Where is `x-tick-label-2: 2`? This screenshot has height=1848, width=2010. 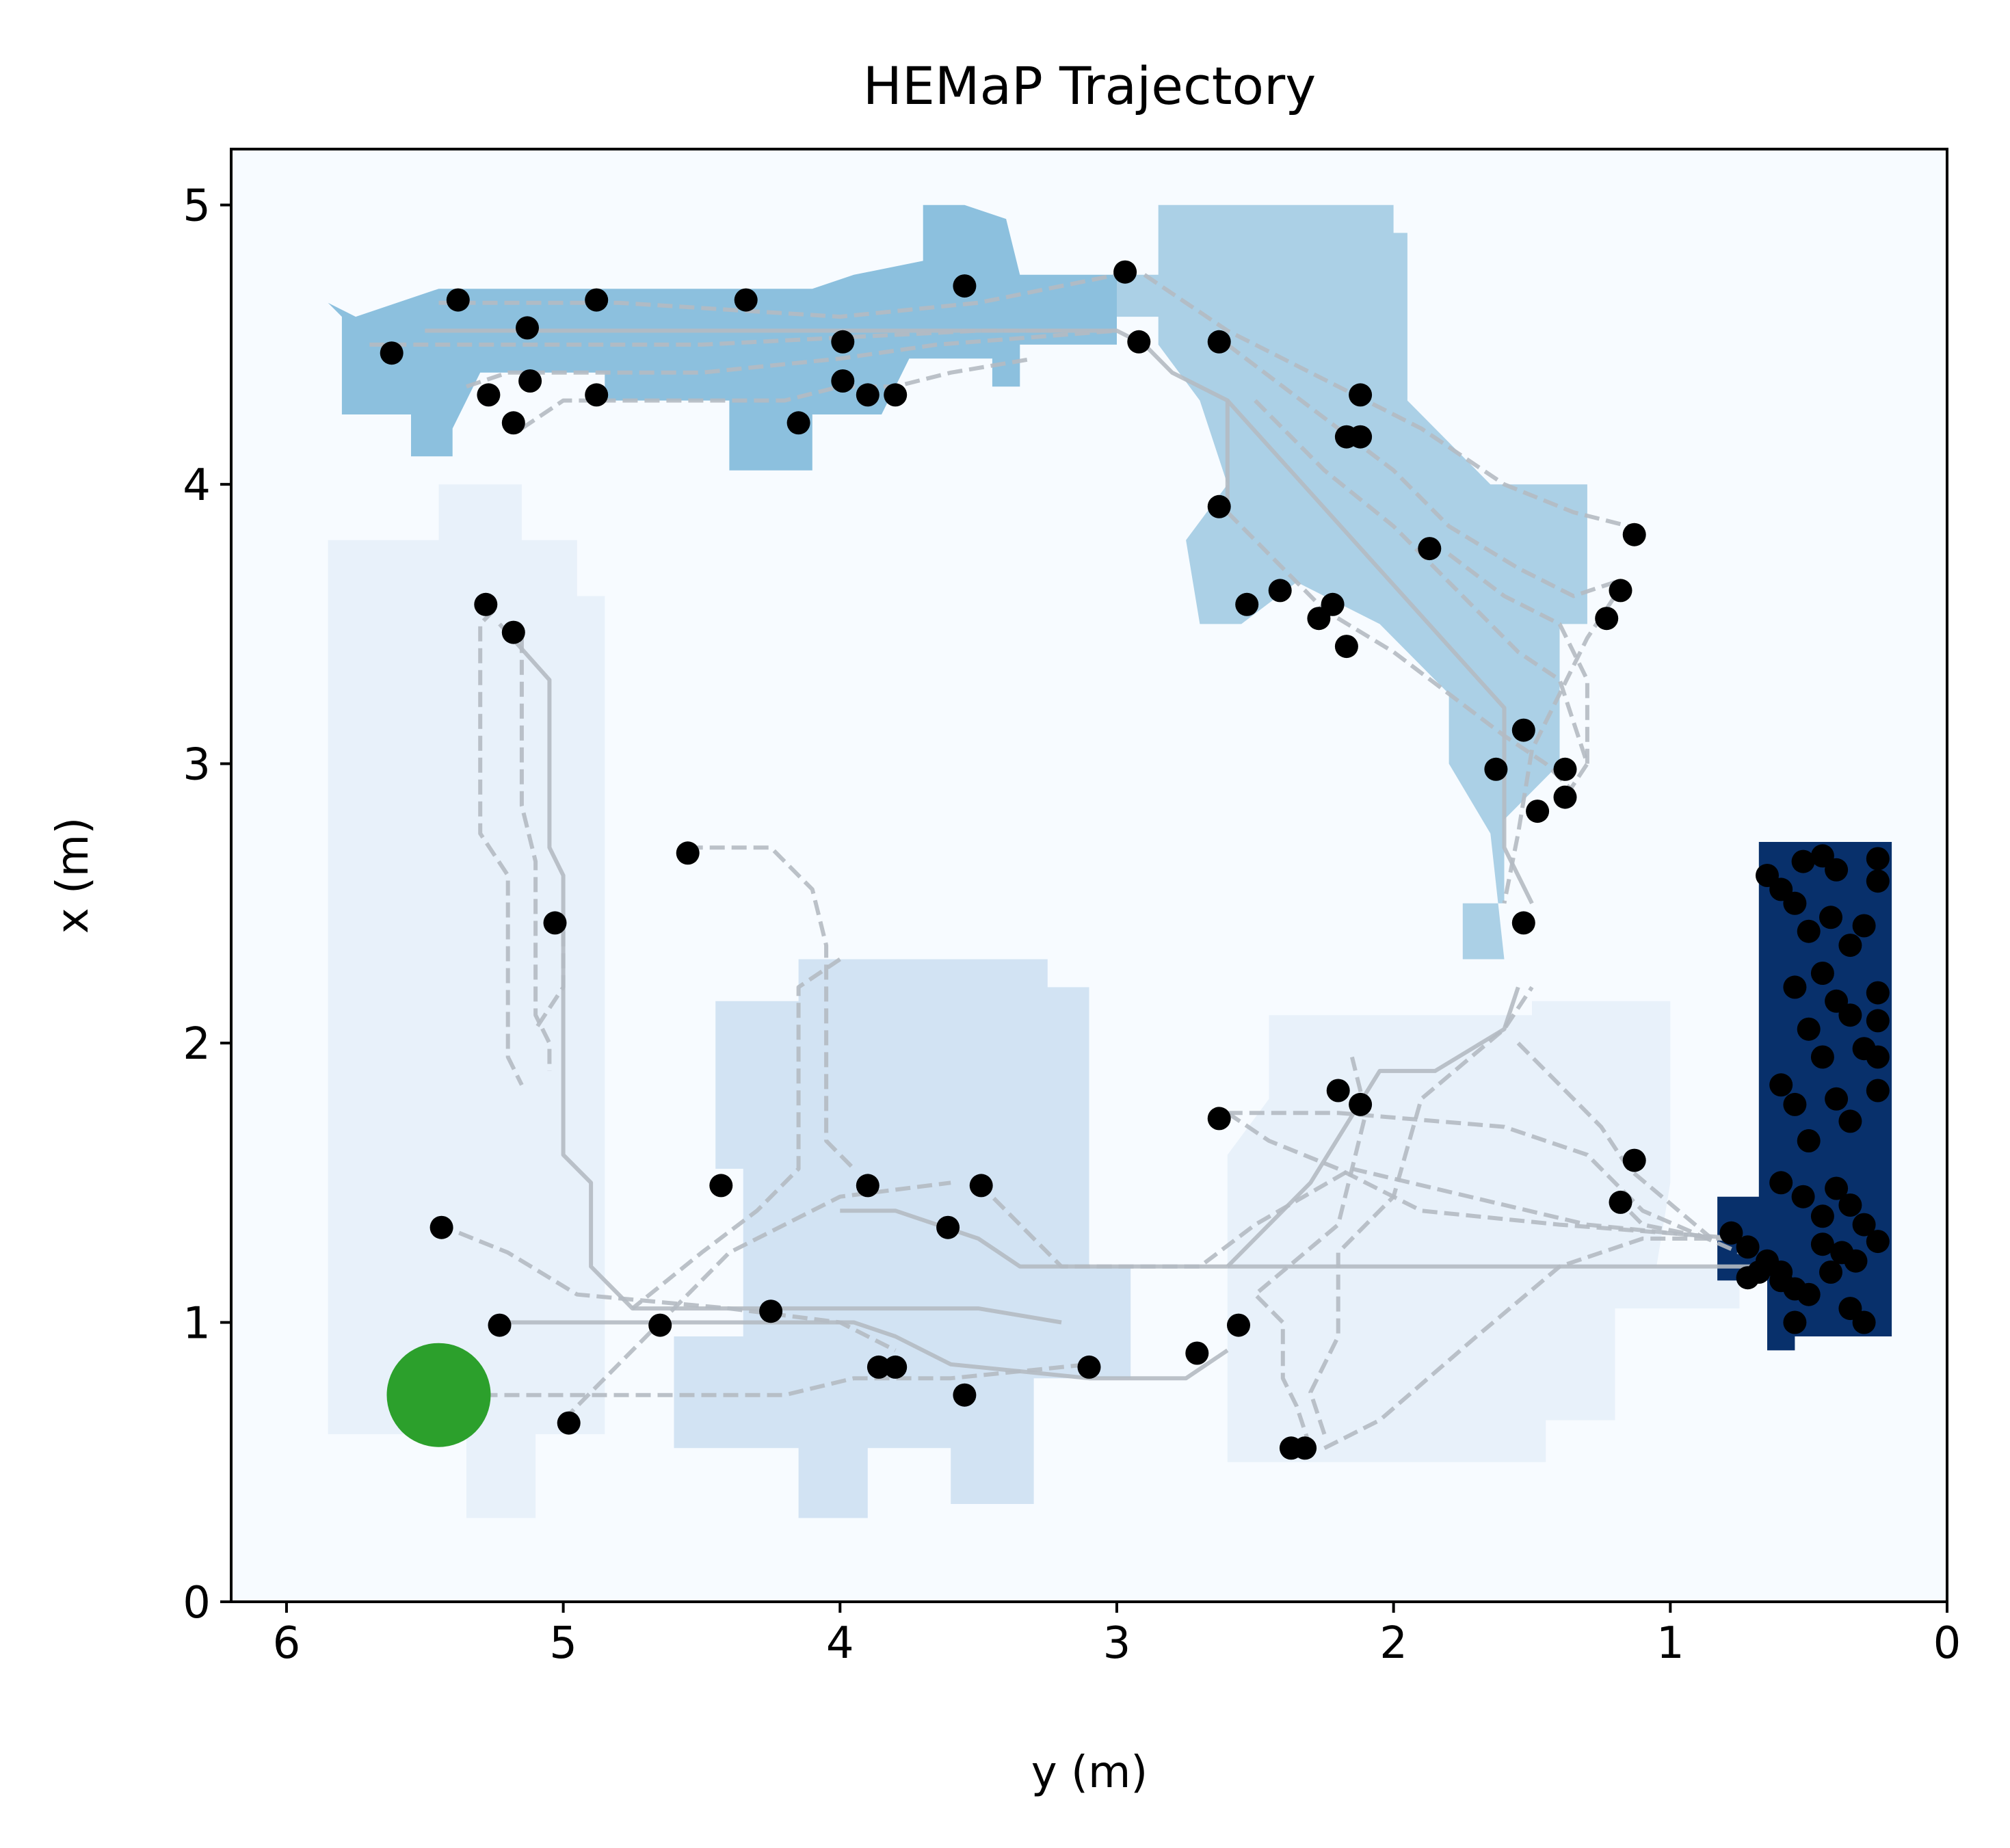 x-tick-label-2: 2 is located at coordinates (1393, 1643).